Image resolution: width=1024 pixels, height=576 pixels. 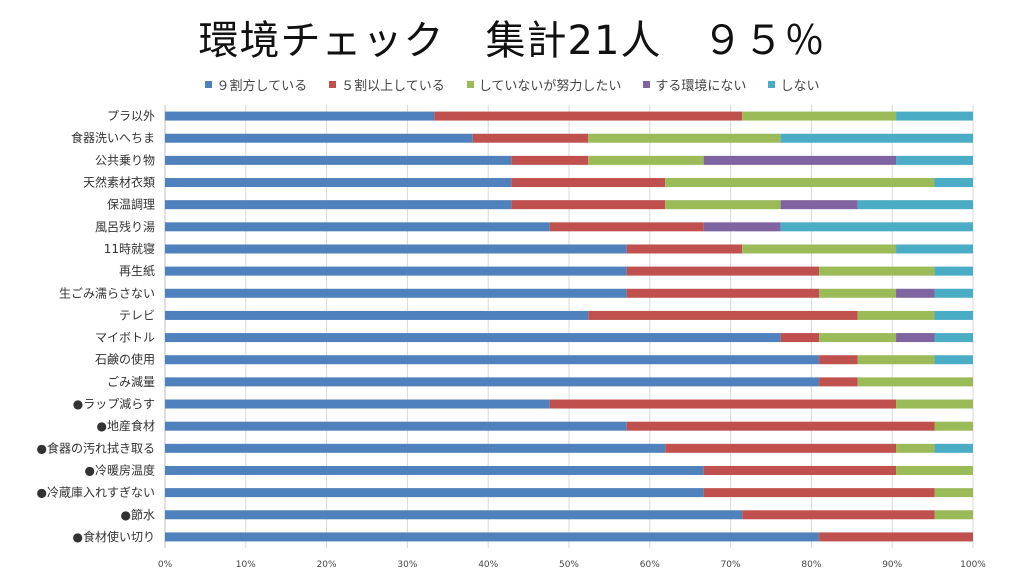 I want to click on category-label: テレビ, so click(x=137, y=315).